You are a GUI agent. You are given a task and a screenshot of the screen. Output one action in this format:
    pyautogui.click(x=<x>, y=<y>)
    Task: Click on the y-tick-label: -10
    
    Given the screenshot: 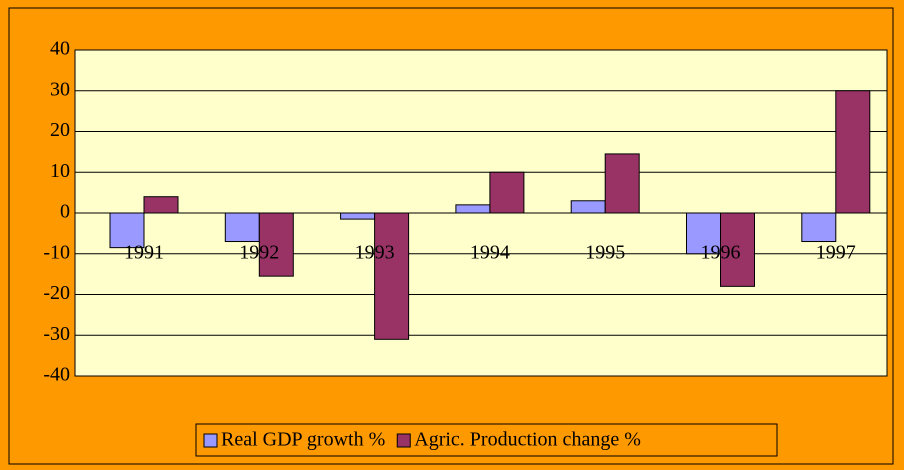 What is the action you would take?
    pyautogui.click(x=56, y=252)
    